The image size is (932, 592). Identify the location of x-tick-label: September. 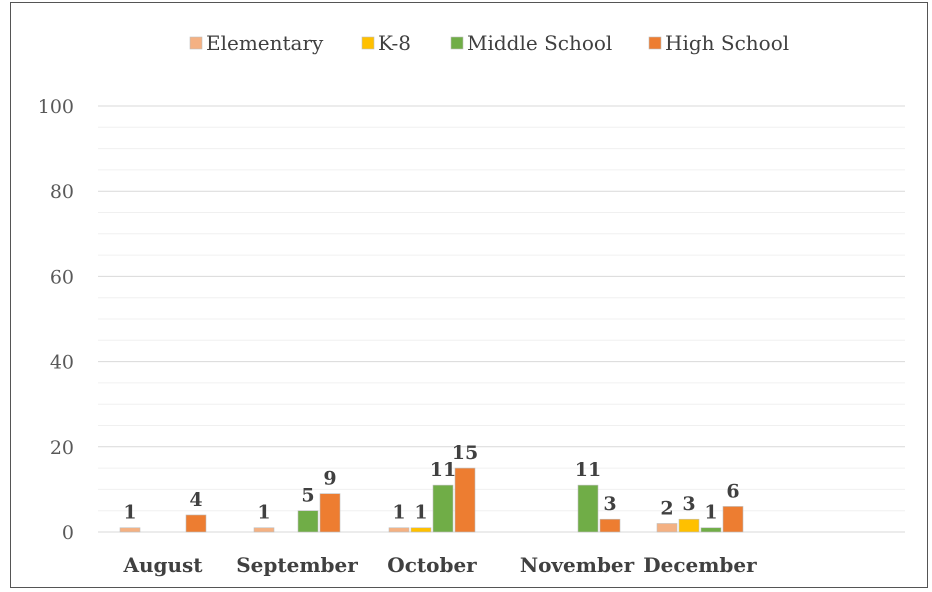
(297, 565).